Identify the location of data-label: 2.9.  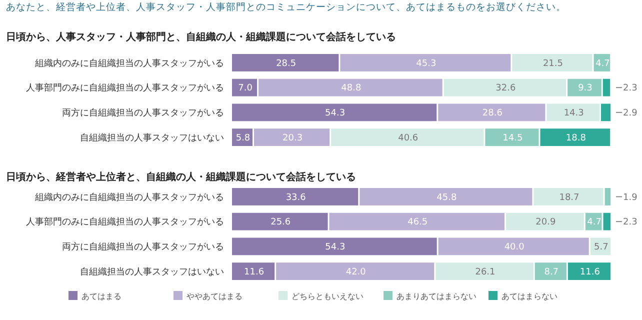
(630, 113).